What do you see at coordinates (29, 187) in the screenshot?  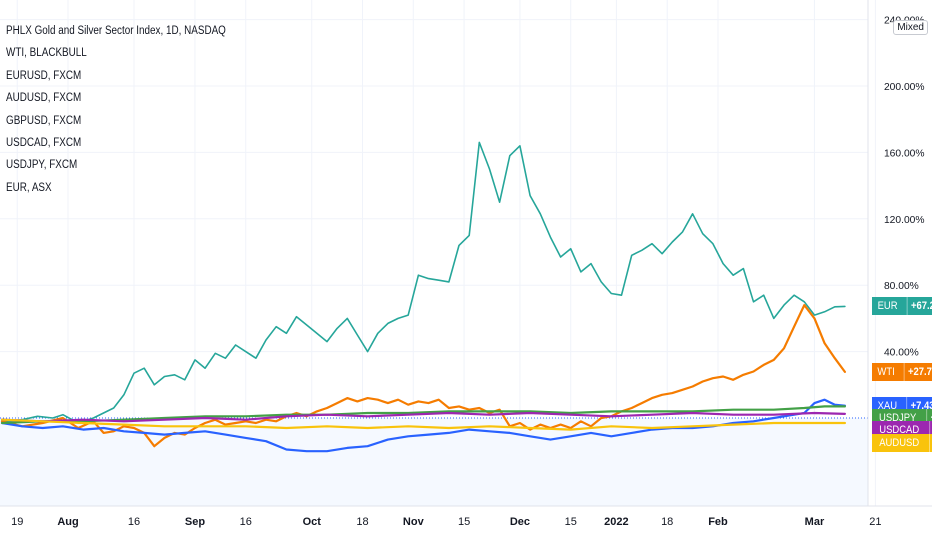 I see `legend-item-eur: EUR, ASX` at bounding box center [29, 187].